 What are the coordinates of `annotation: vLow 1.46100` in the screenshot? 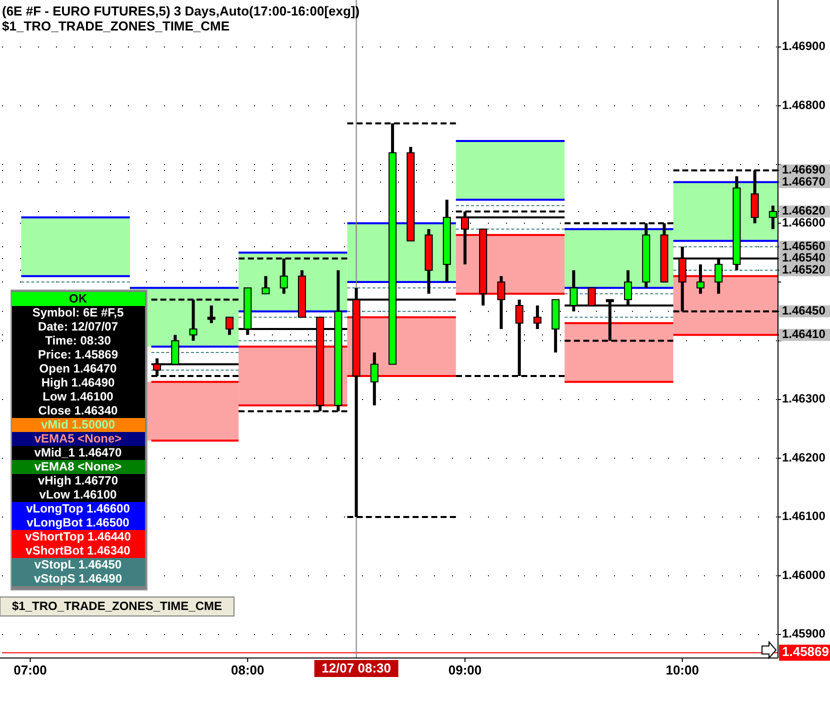 It's located at (78, 495).